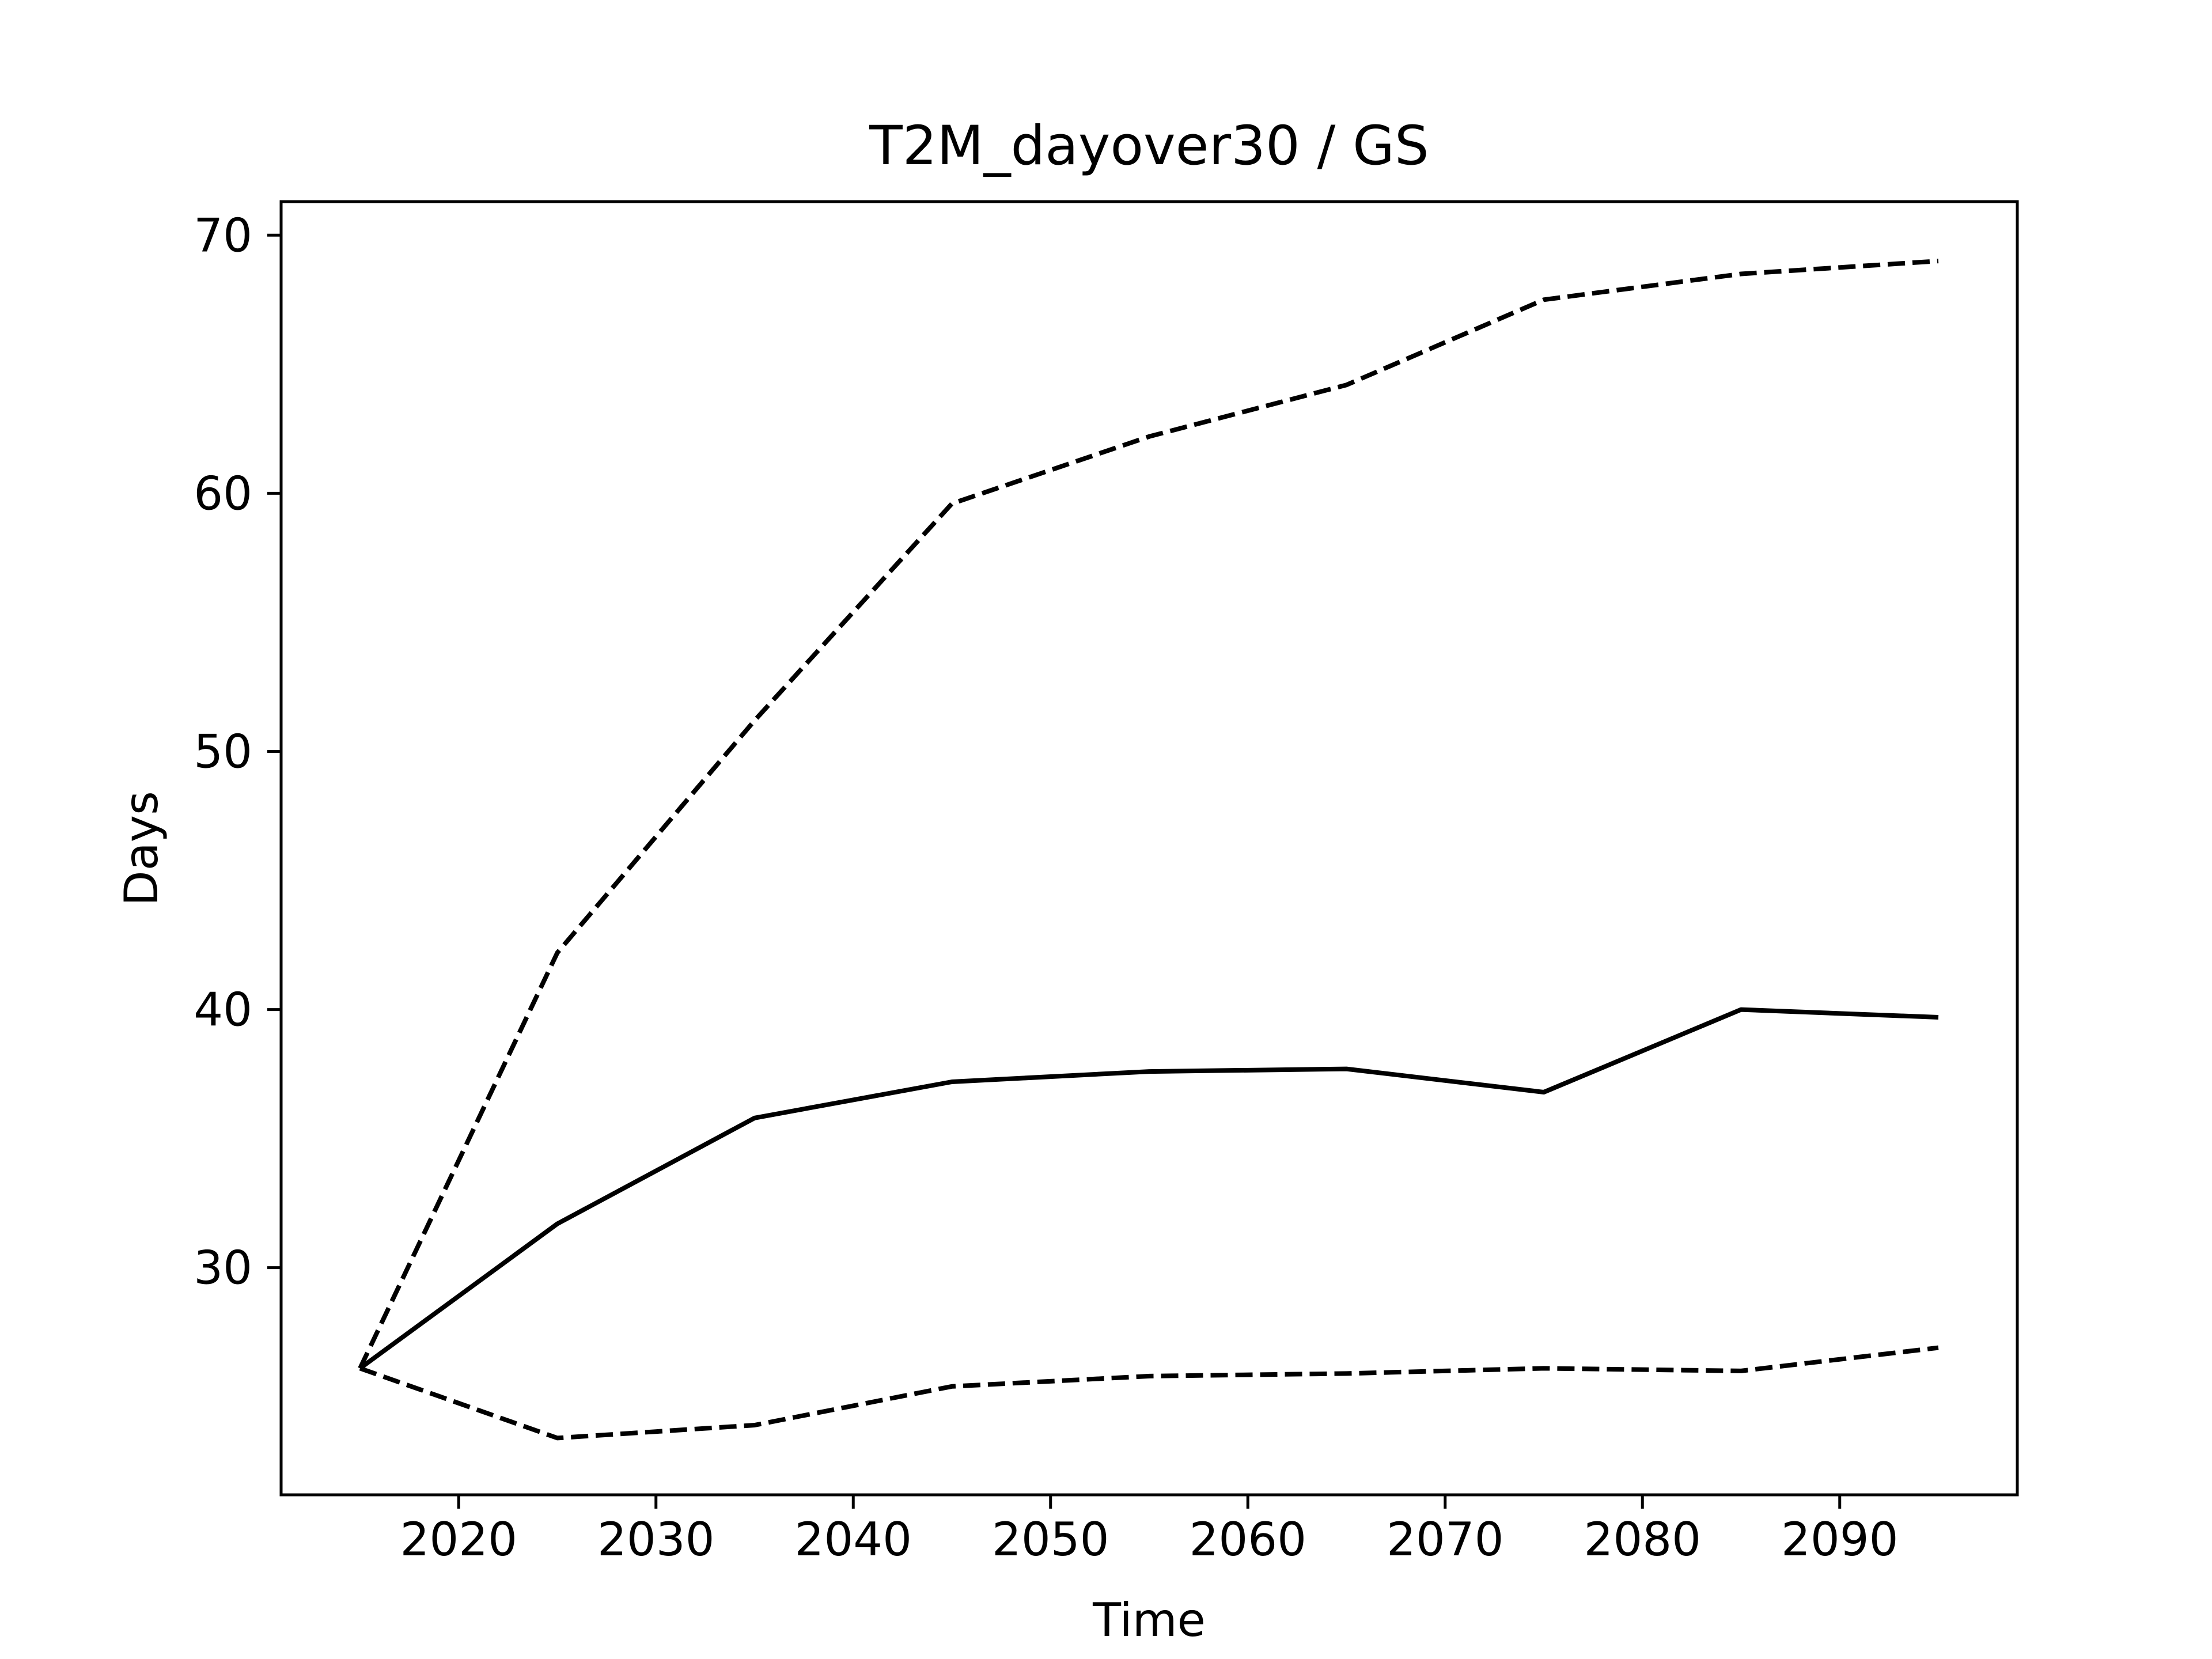 The height and width of the screenshot is (1659, 2212). I want to click on x-tick-label: 2060, so click(1247, 1539).